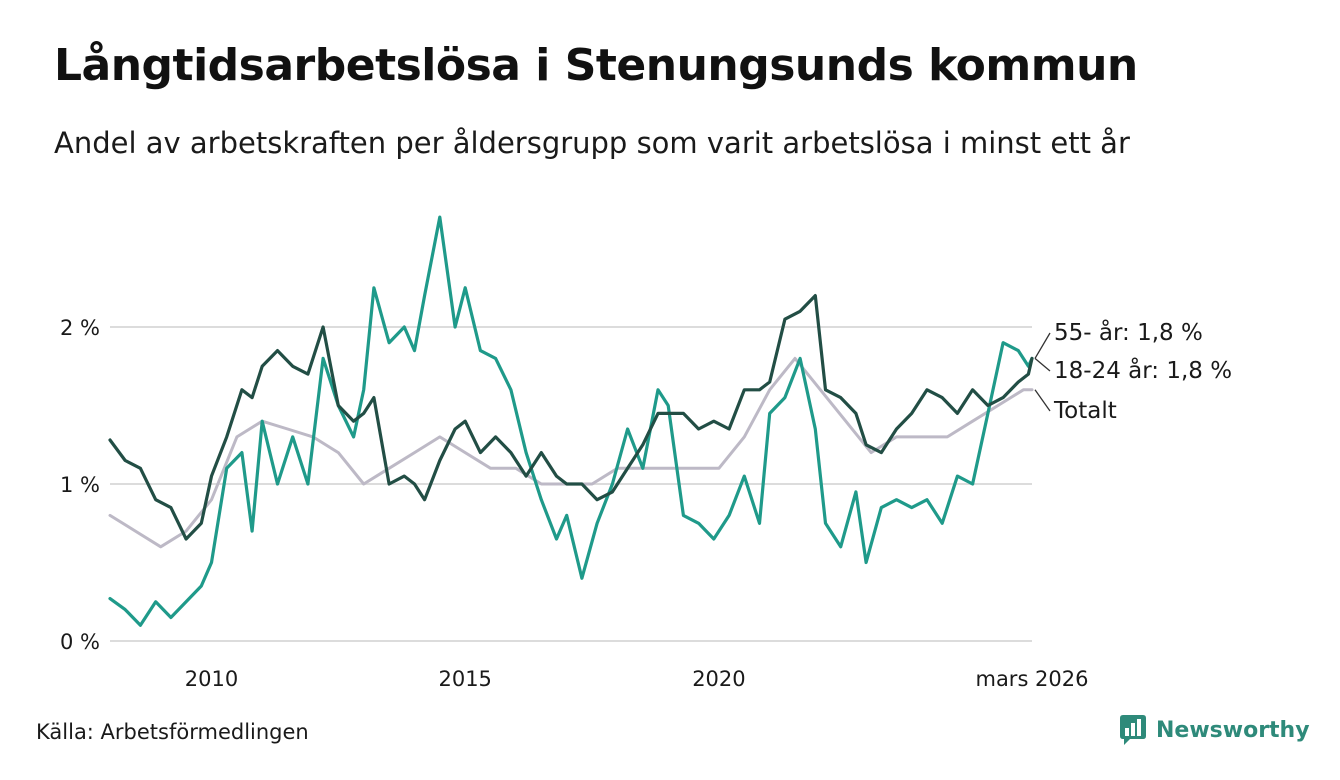 The width and height of the screenshot is (1340, 780). I want to click on label-leader-totalt, so click(1042, 400).